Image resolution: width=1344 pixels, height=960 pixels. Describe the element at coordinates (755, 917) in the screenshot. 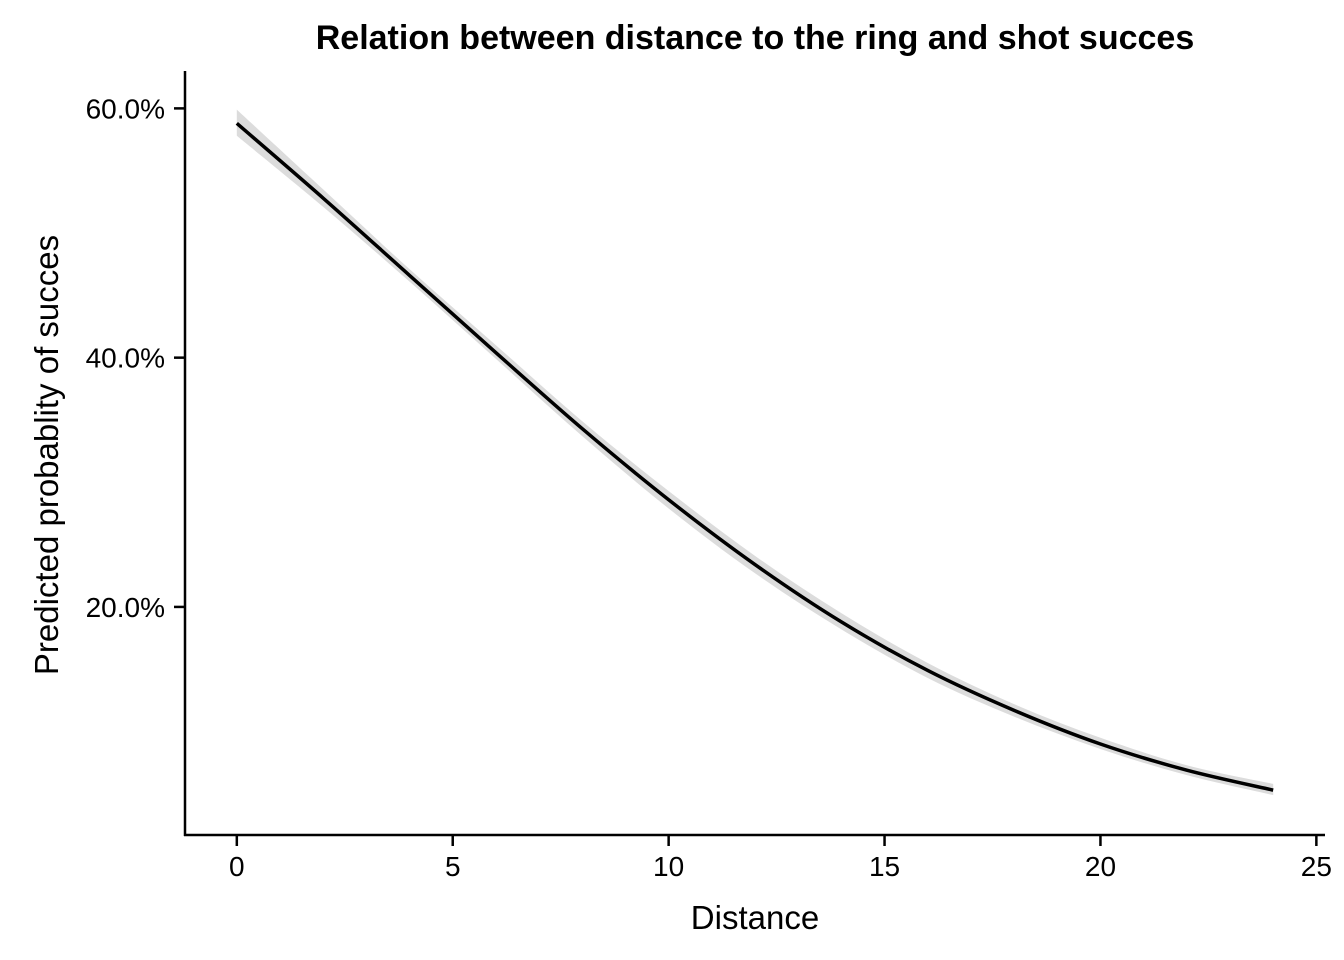

I see `x-axis-label: Distance` at that location.